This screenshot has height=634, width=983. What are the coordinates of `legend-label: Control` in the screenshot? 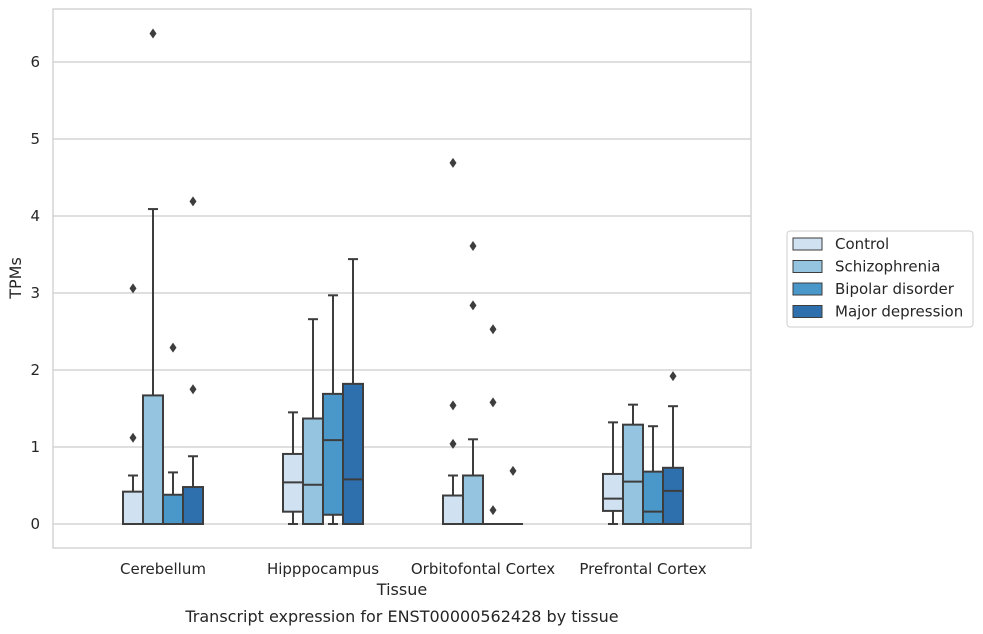 It's located at (862, 244).